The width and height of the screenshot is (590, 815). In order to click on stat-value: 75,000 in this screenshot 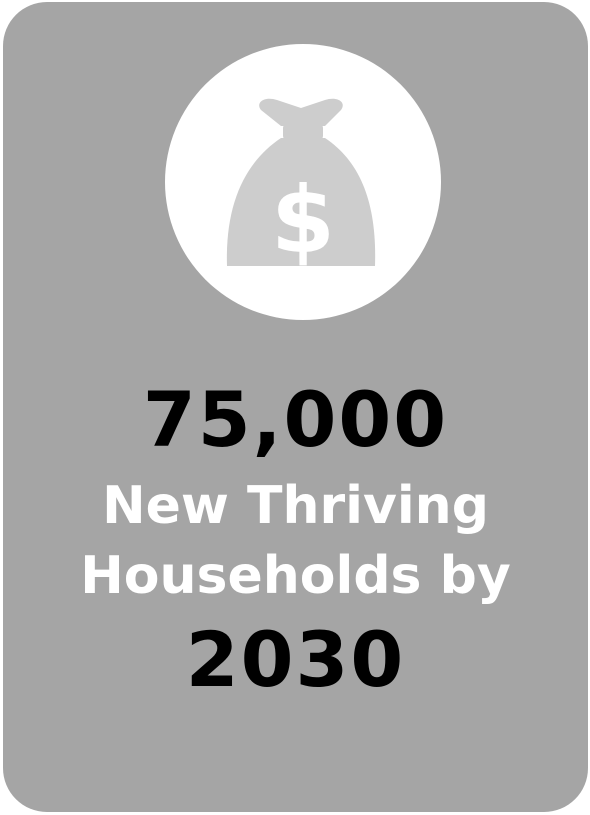, I will do `click(295, 419)`.